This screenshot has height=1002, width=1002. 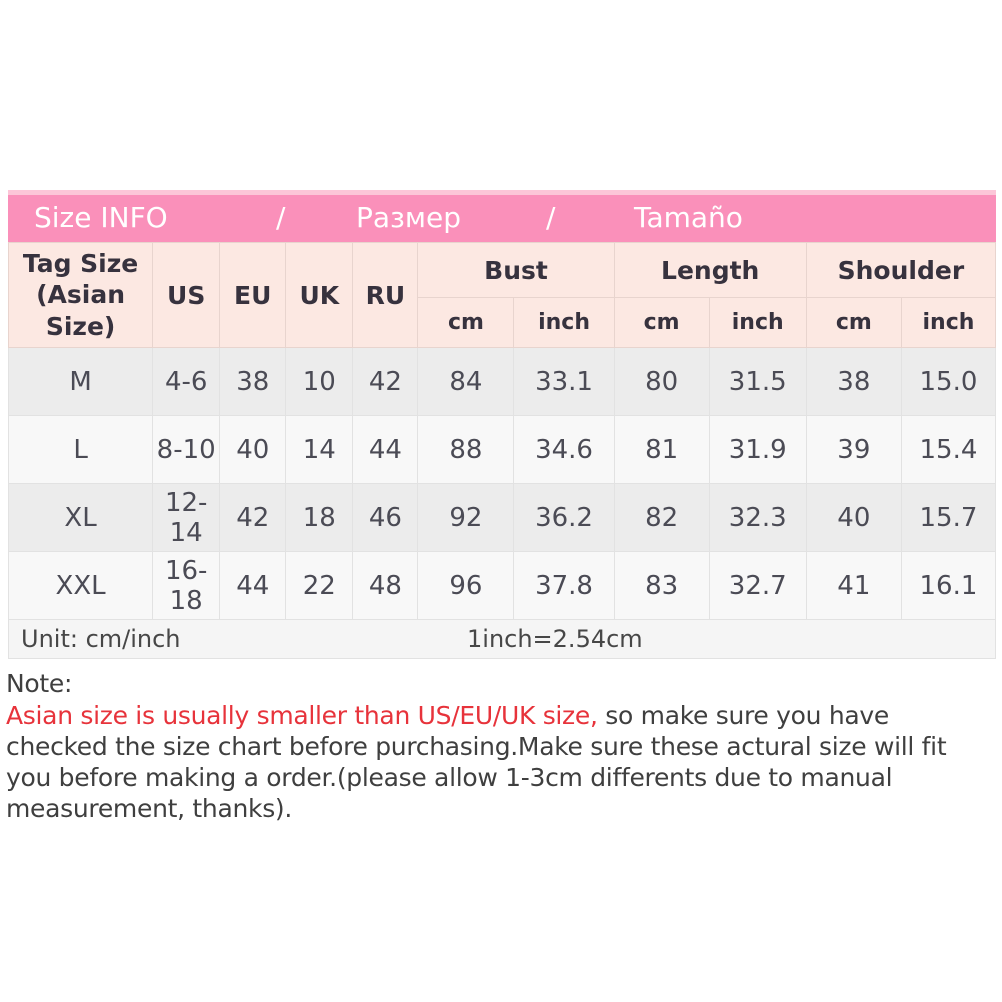 What do you see at coordinates (948, 381) in the screenshot?
I see `size-value-cell: 15.0` at bounding box center [948, 381].